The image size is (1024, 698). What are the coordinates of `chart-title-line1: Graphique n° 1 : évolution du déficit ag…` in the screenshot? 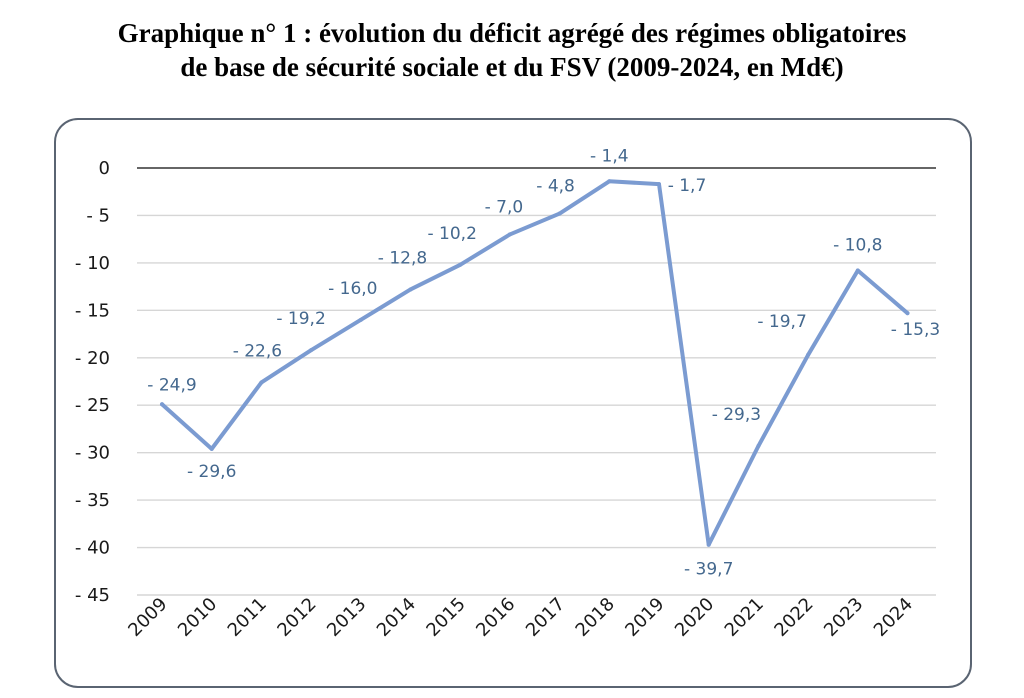 It's located at (512, 33).